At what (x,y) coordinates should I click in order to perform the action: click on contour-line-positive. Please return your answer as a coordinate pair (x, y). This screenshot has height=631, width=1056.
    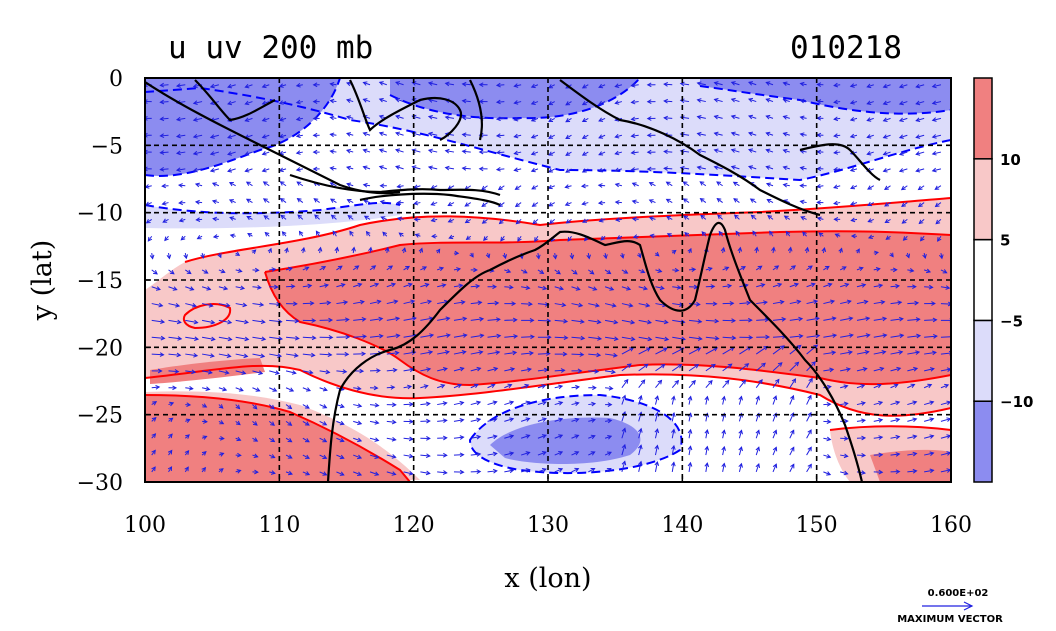
    Looking at the image, I should click on (278, 438).